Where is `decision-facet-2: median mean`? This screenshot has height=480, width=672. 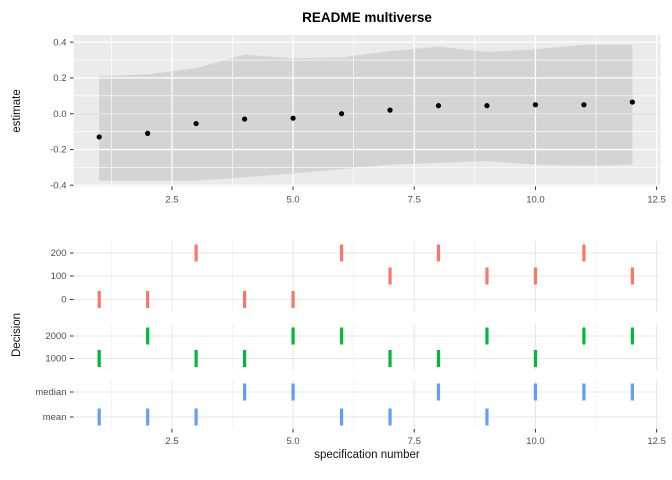 decision-facet-2: median mean is located at coordinates (348, 404).